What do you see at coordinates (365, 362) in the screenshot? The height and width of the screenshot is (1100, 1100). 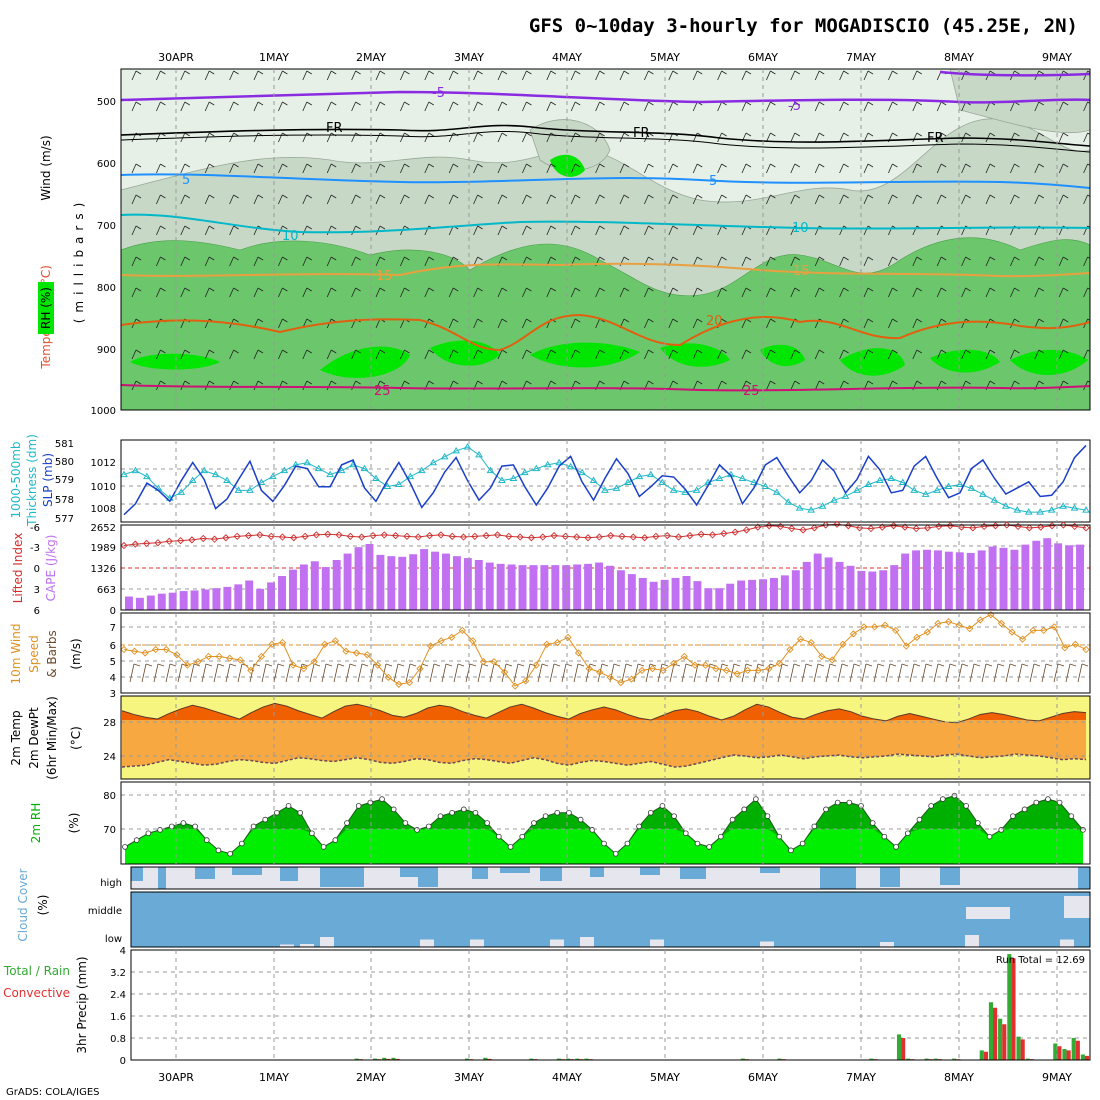 I see `rh-dark-area` at bounding box center [365, 362].